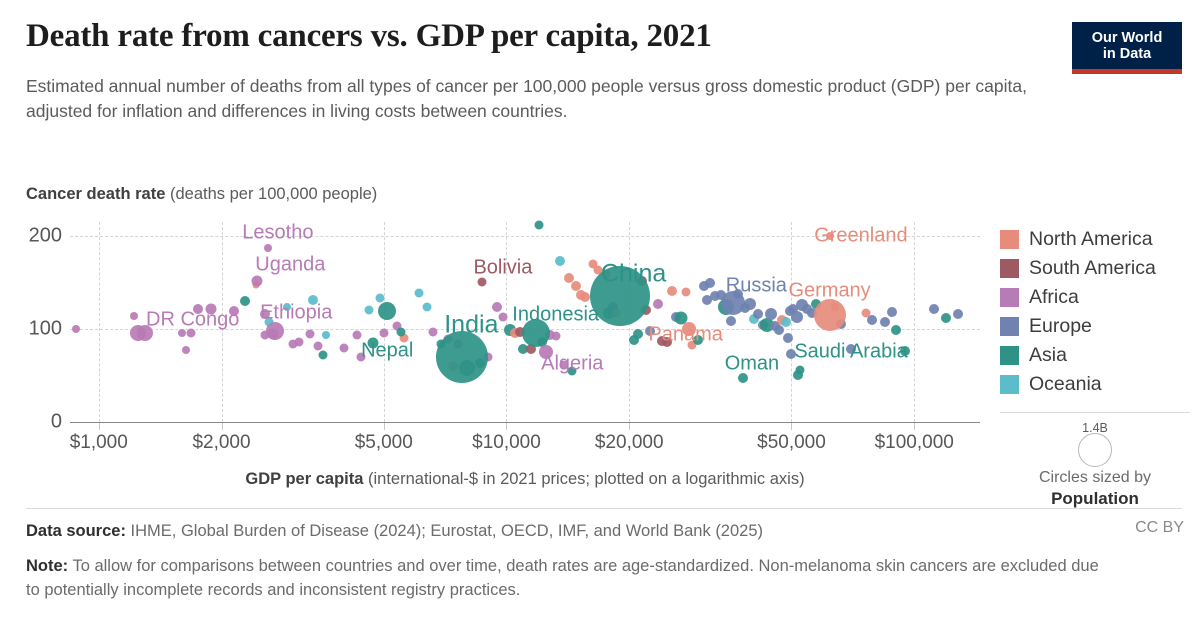 The image size is (1200, 627). Describe the element at coordinates (267, 248) in the screenshot. I see `data-point-lesotho` at that location.